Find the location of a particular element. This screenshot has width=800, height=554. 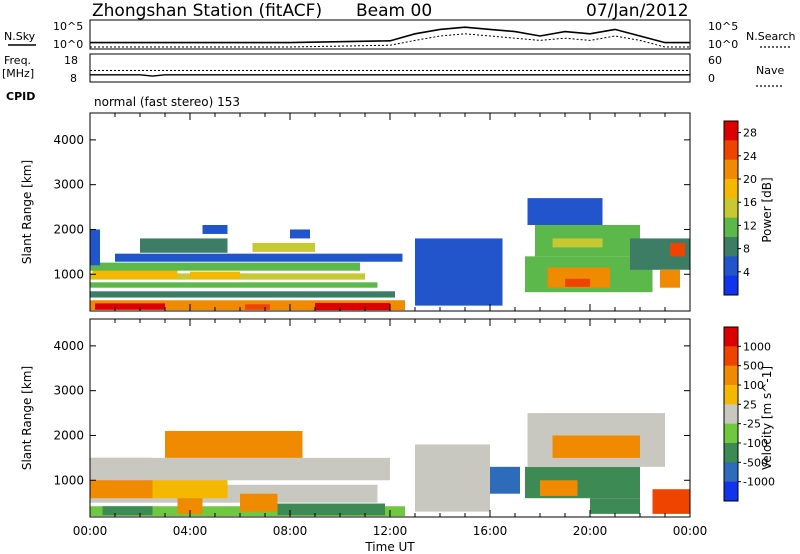

noise-right-tick-bottom: 10^0 is located at coordinates (723, 44).